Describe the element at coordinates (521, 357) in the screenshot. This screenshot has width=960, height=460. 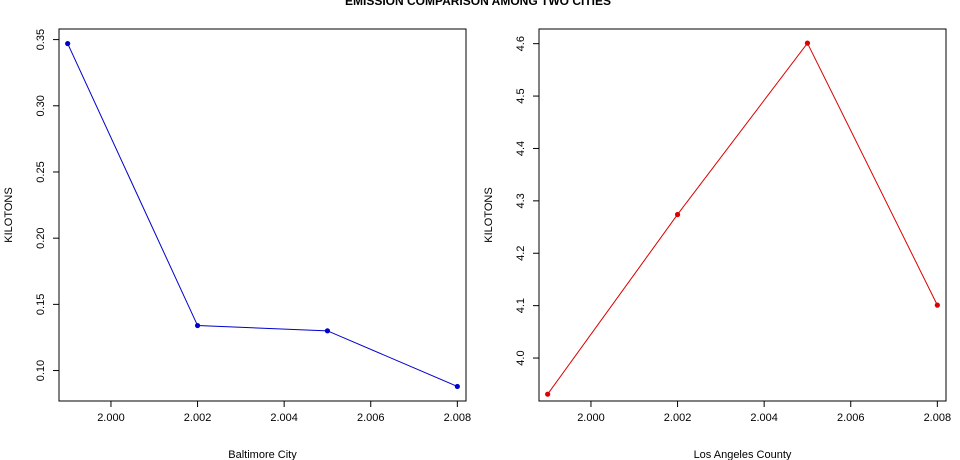
I see `y-tick-label: 4.0` at that location.